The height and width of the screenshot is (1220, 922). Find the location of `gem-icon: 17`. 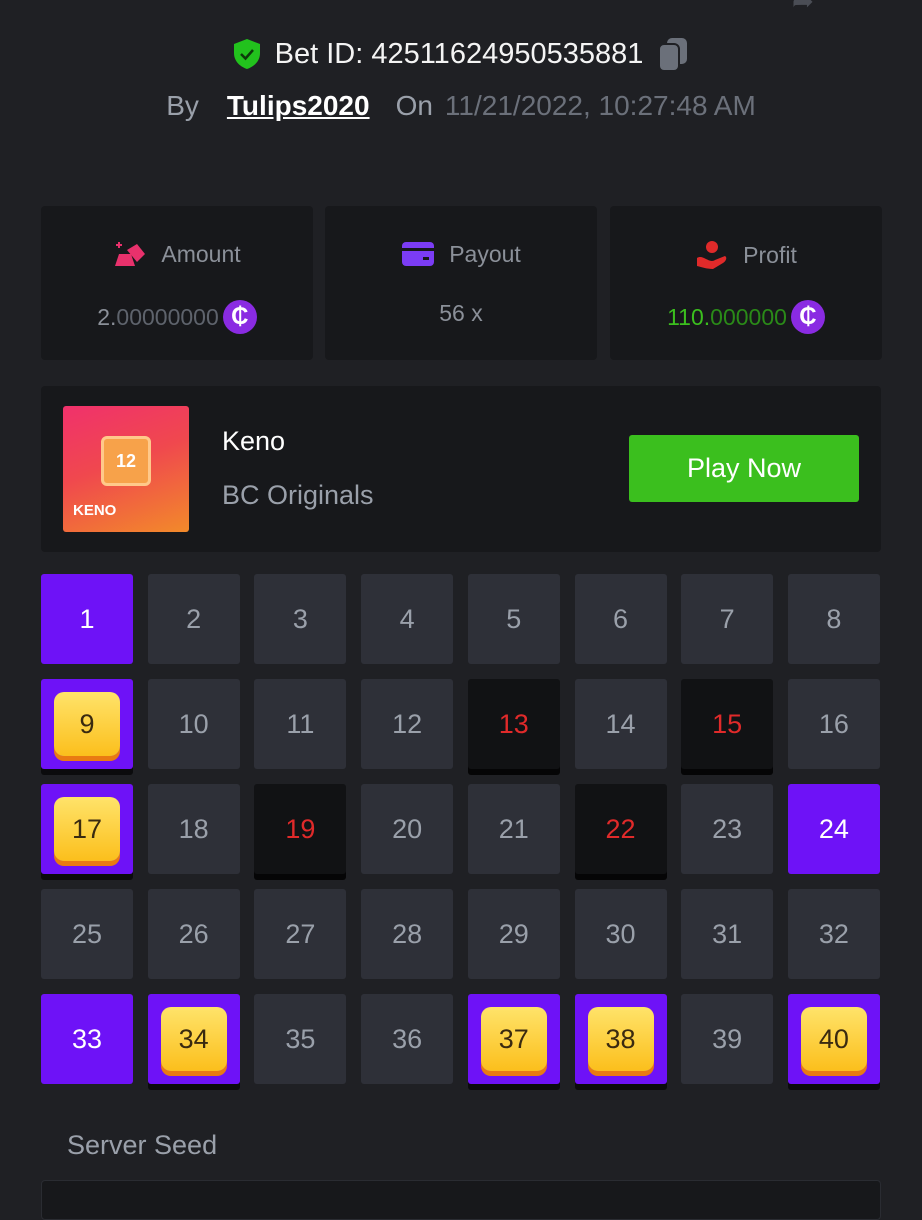

gem-icon: 17 is located at coordinates (87, 829).